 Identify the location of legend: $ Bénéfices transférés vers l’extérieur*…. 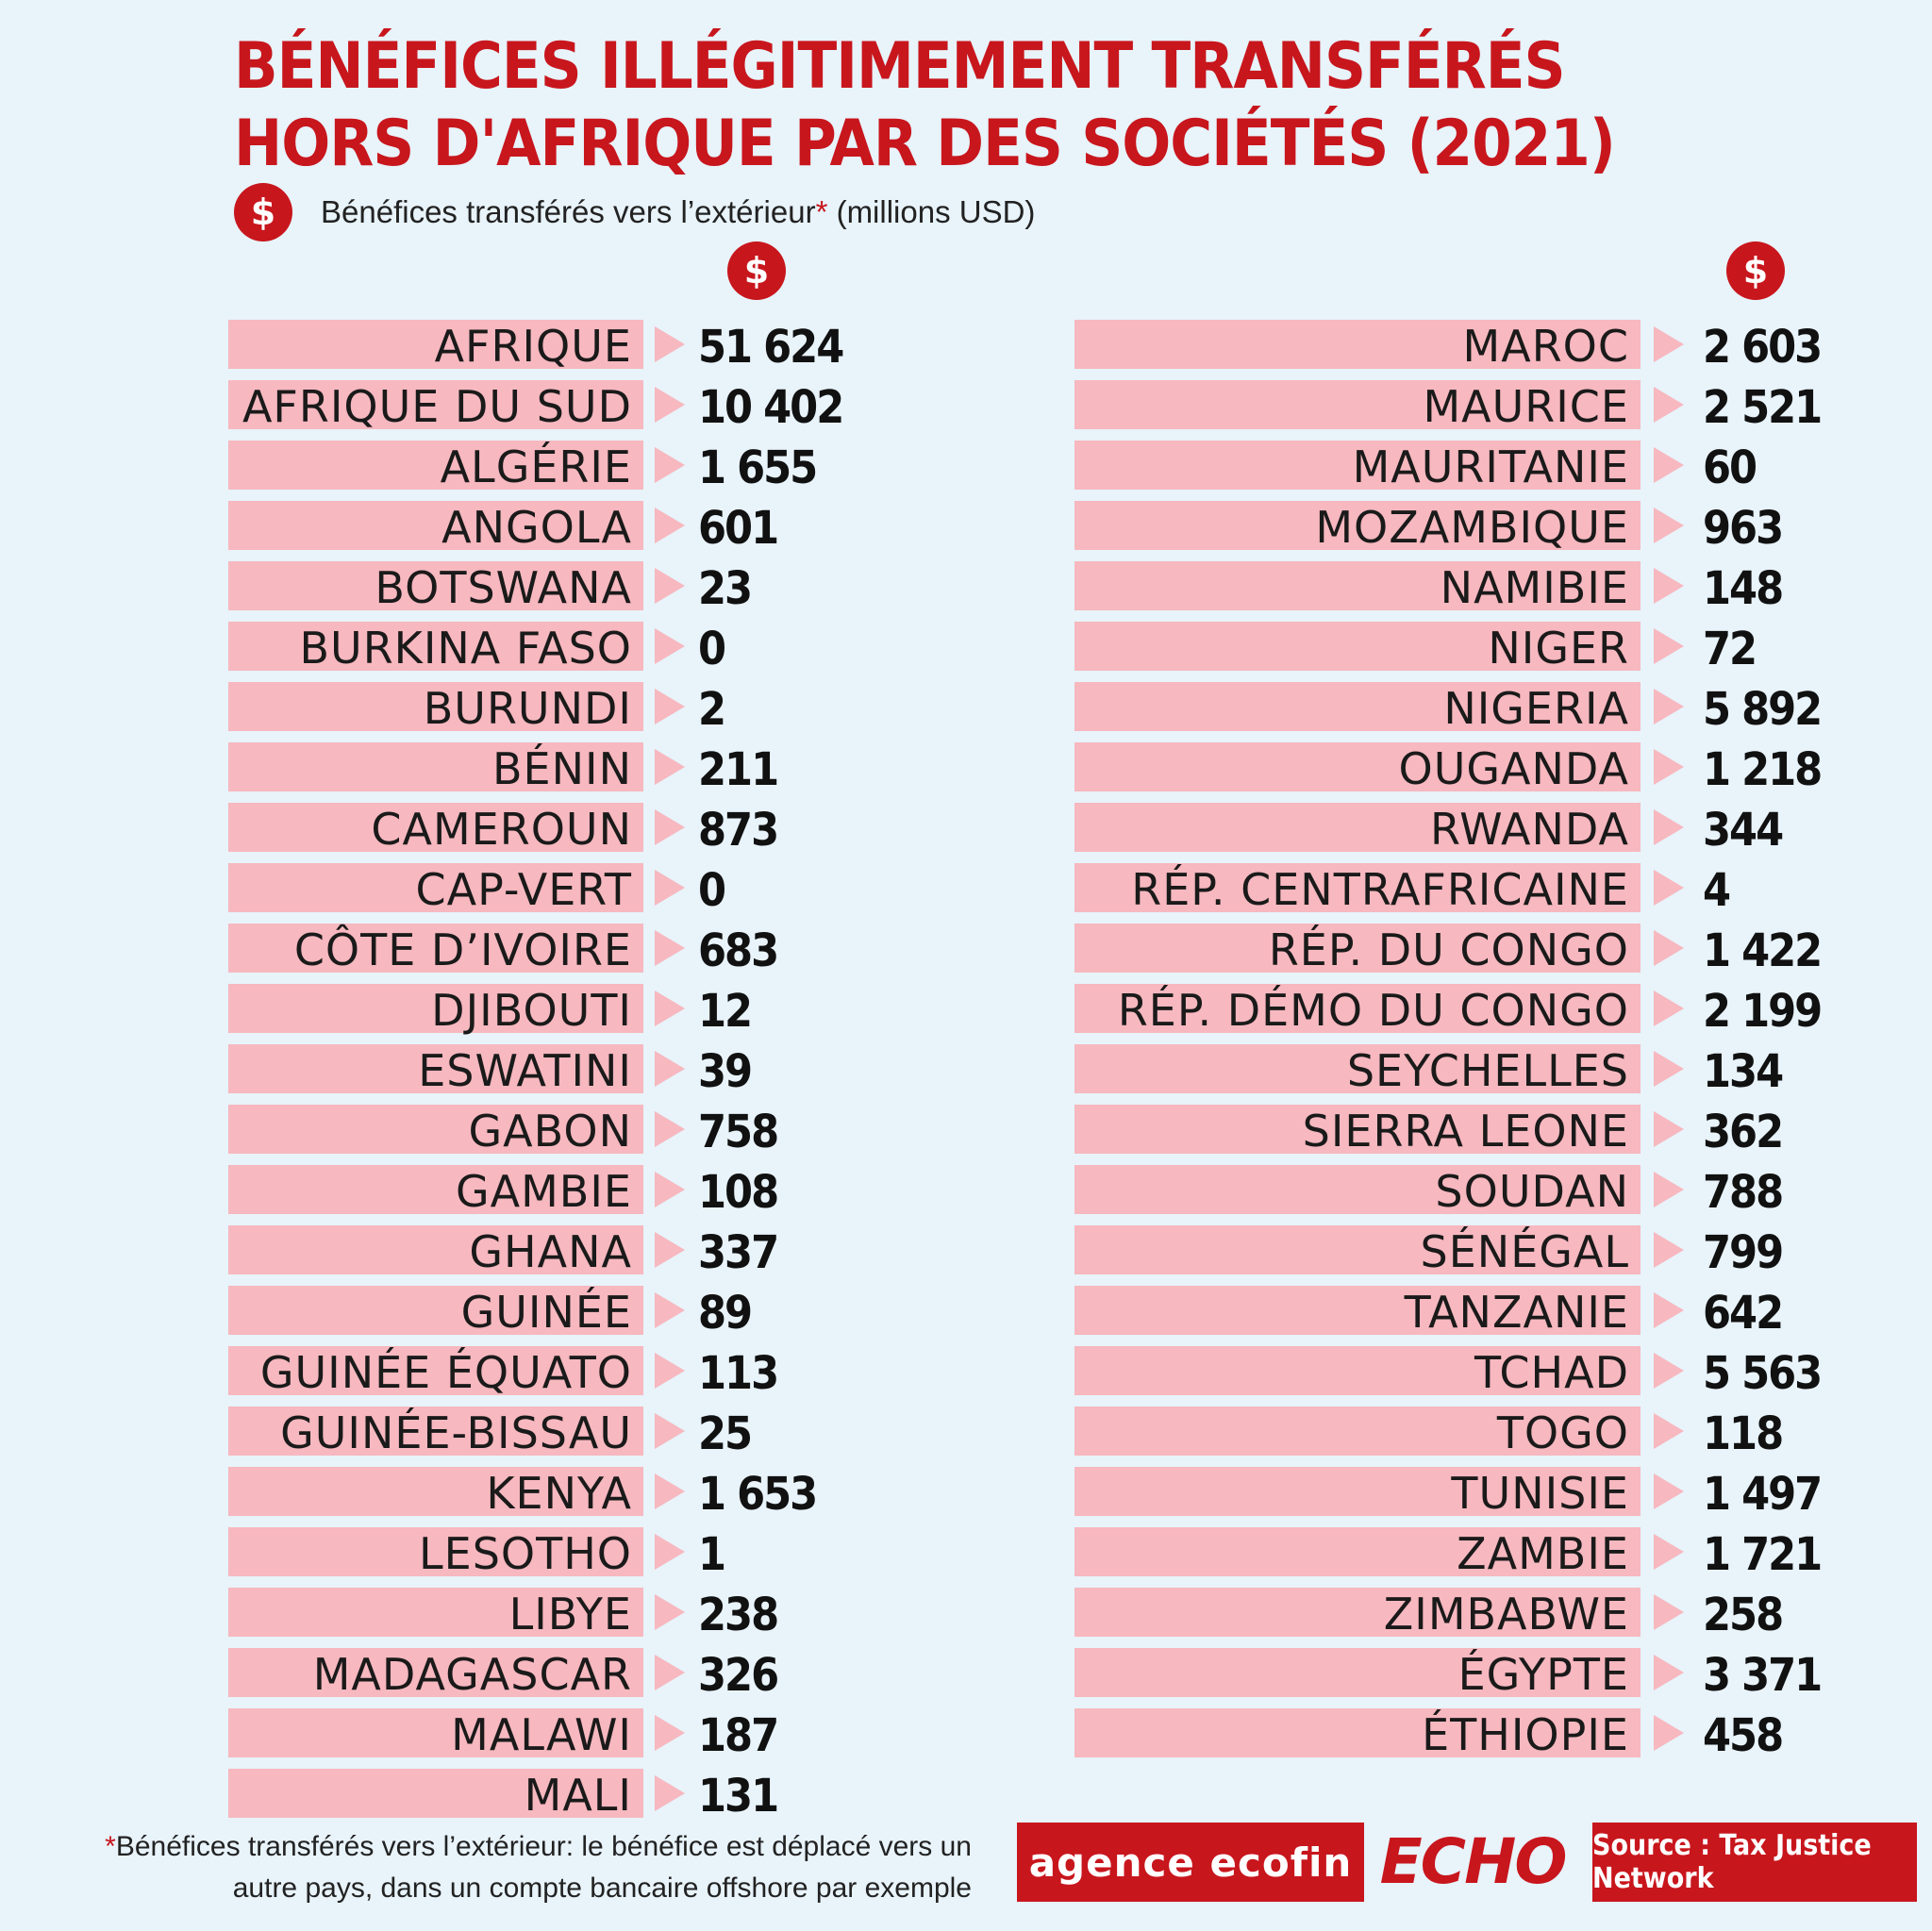
(634, 212).